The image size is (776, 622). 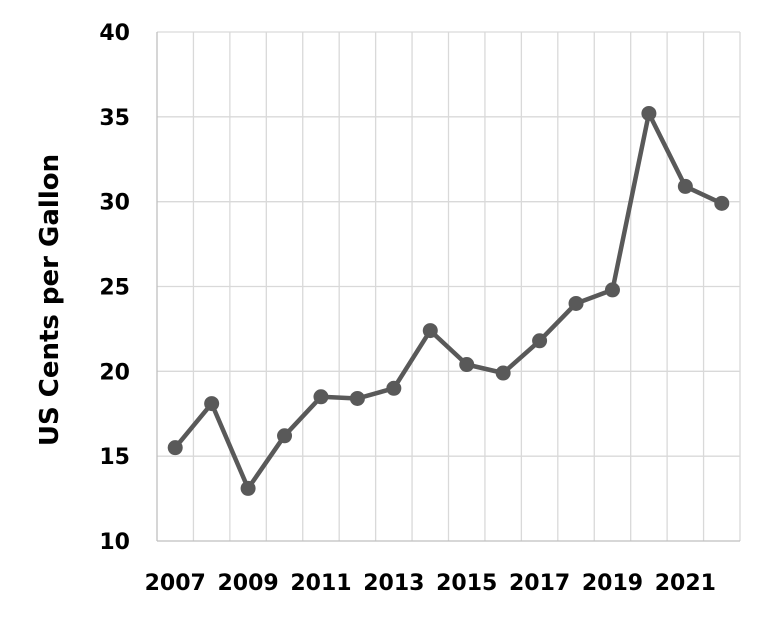 What do you see at coordinates (393, 583) in the screenshot?
I see `x-tick-label: 2013` at bounding box center [393, 583].